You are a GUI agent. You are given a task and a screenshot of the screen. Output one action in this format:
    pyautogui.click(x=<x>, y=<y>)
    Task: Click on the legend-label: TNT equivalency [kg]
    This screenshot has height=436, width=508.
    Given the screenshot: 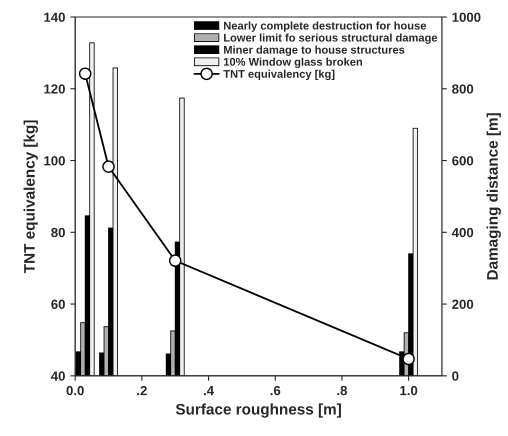 What is the action you would take?
    pyautogui.click(x=278, y=75)
    